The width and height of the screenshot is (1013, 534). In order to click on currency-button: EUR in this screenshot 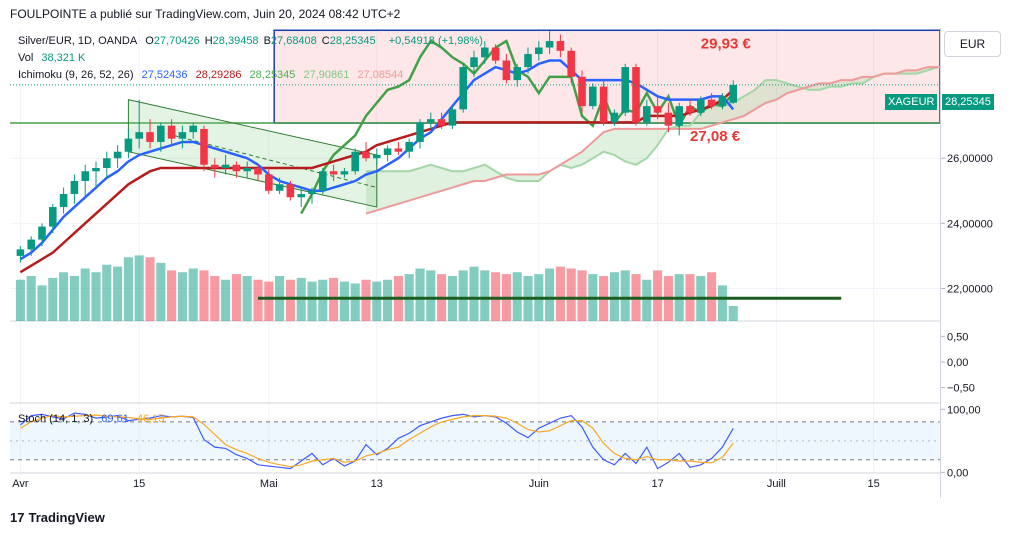, I will do `click(972, 44)`.